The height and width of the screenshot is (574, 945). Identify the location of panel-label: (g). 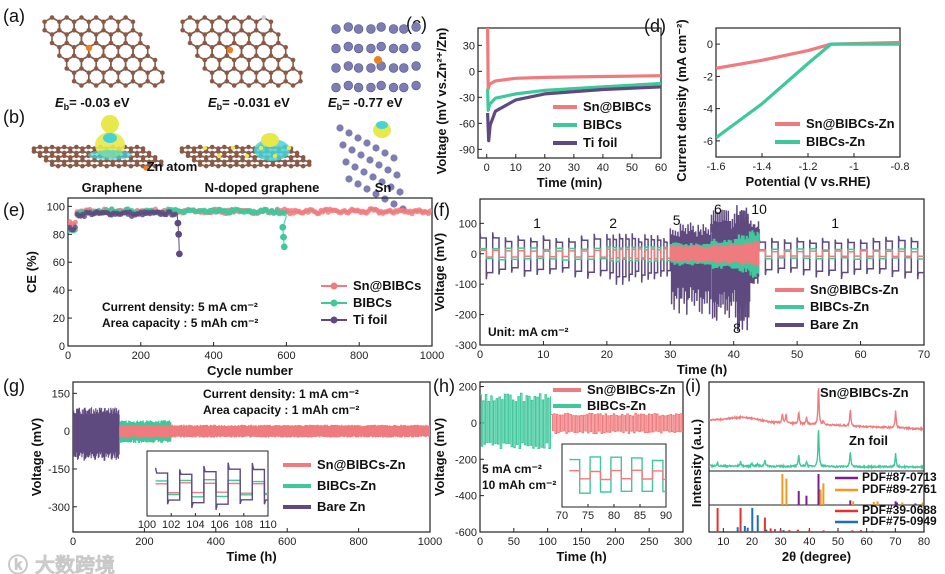
(14, 386).